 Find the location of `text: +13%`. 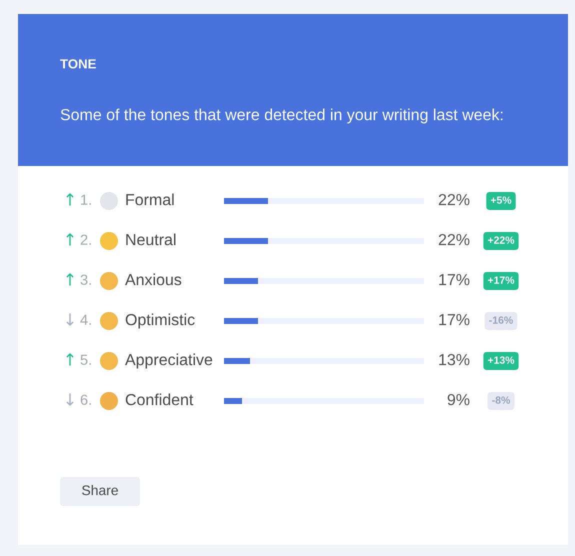

text: +13% is located at coordinates (501, 360).